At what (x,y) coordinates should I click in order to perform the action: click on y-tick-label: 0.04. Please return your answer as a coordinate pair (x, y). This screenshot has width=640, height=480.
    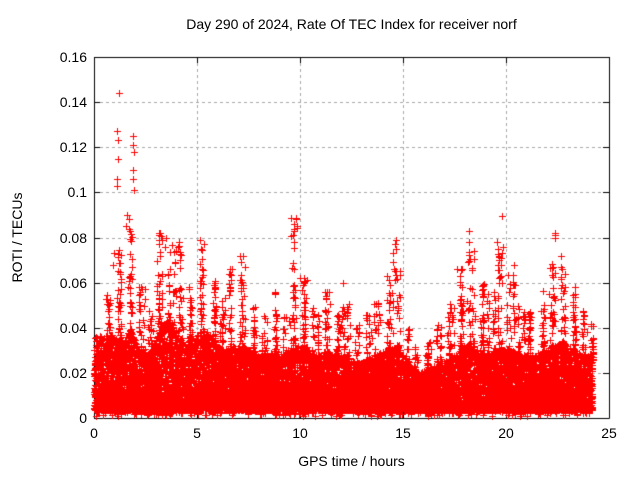
    Looking at the image, I should click on (73, 328).